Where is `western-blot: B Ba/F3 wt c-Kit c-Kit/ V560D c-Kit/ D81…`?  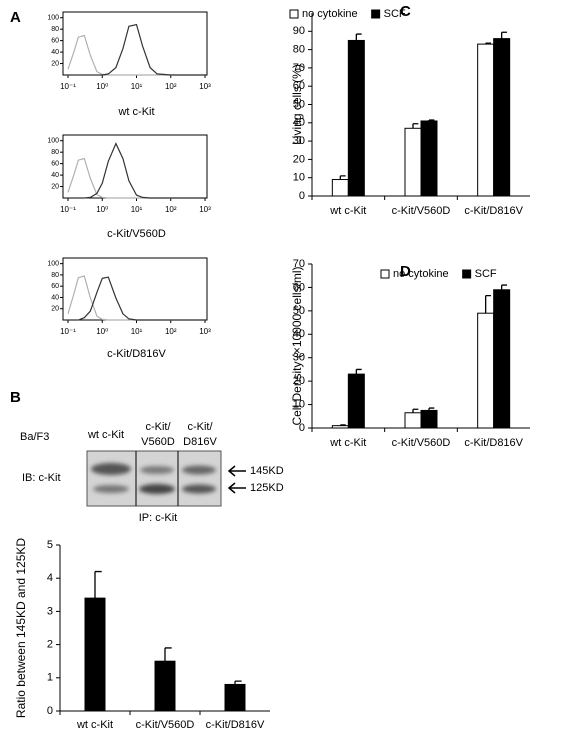
western-blot: B Ba/F3 wt c-Kit c-Kit/ V560D c-Kit/ D81… is located at coordinates (147, 456).